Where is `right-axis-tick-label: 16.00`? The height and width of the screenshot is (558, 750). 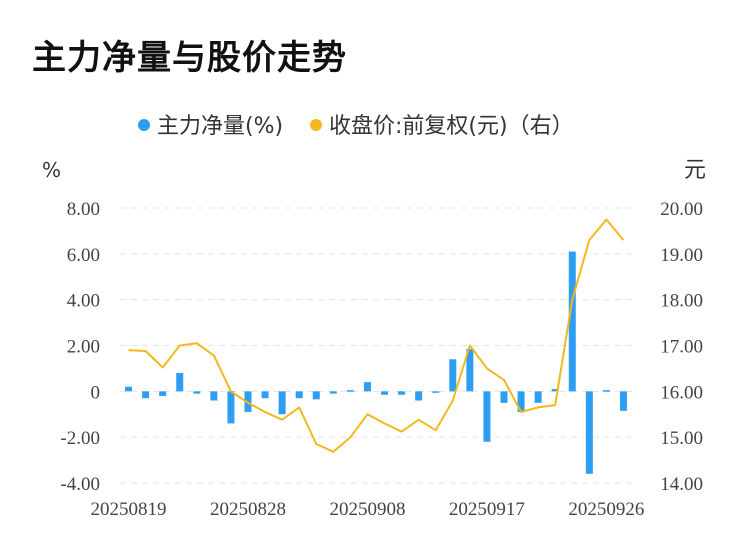 right-axis-tick-label: 16.00 is located at coordinates (681, 392).